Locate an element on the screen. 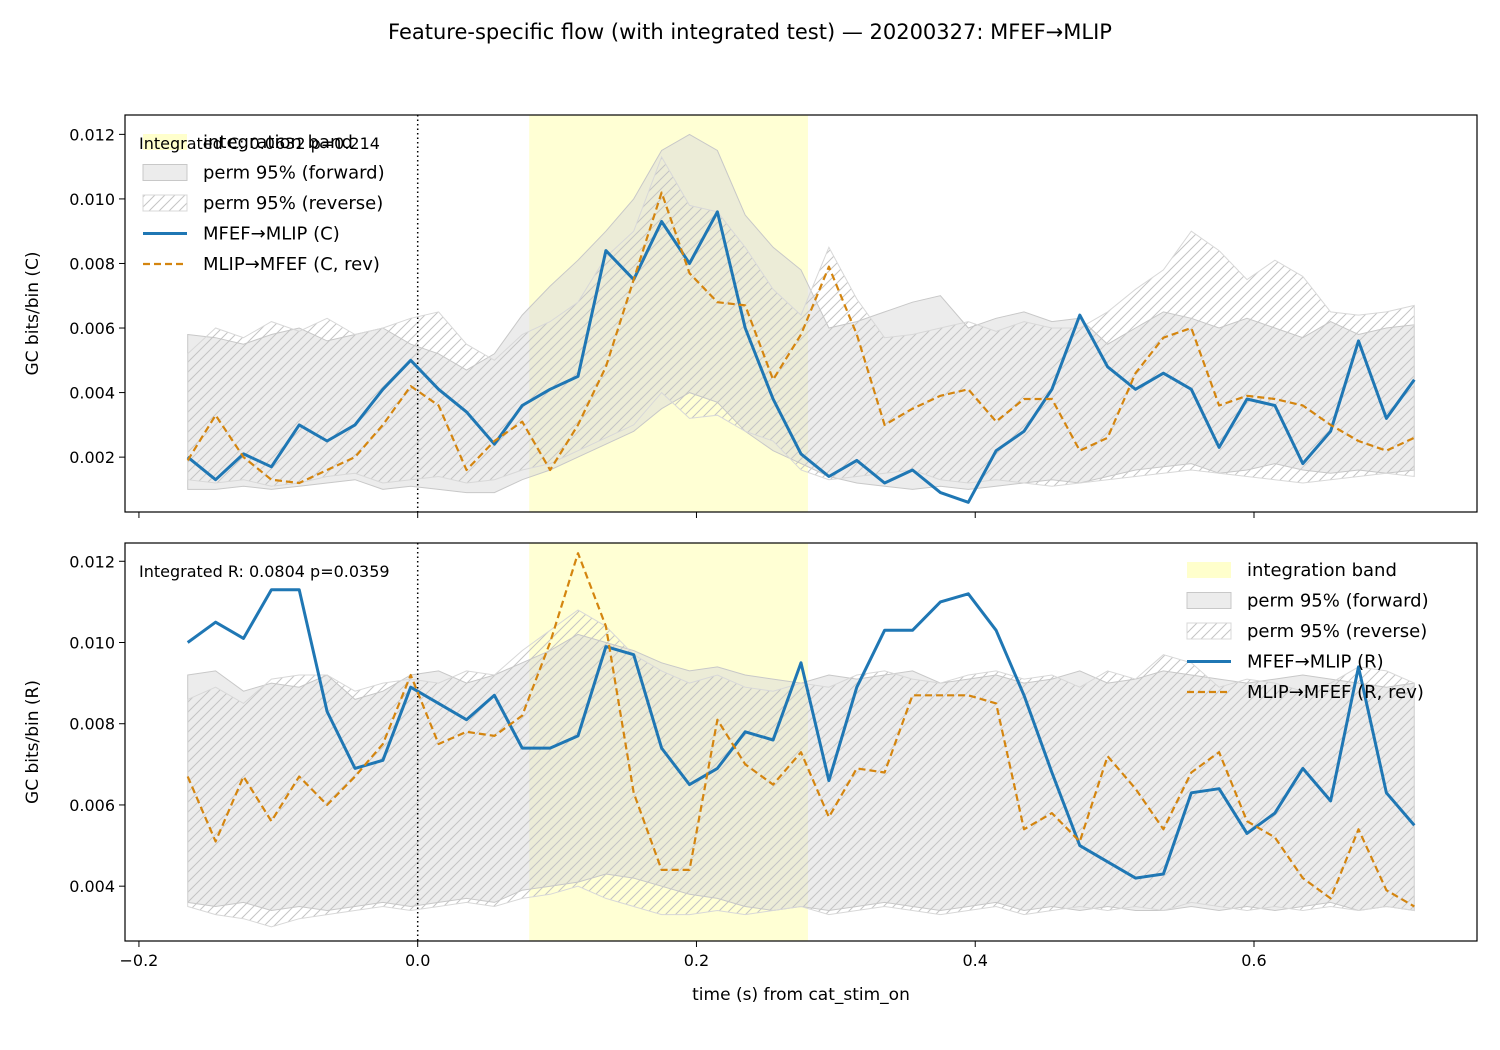 This screenshot has width=1500, height=1050. legend-label: MLIP→MFEF (R, rev) is located at coordinates (1335, 692).